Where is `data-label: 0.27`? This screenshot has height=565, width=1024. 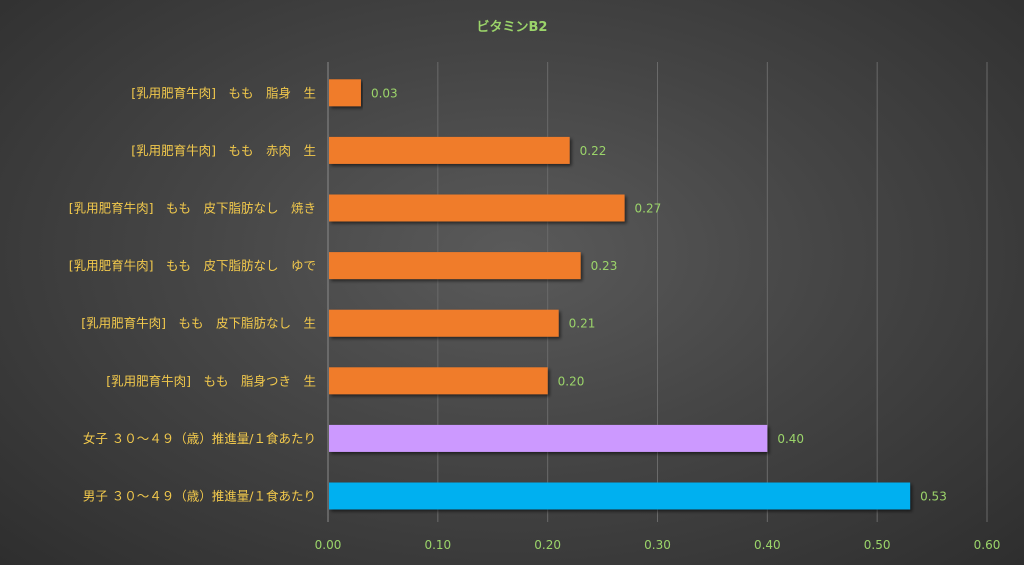 data-label: 0.27 is located at coordinates (648, 209).